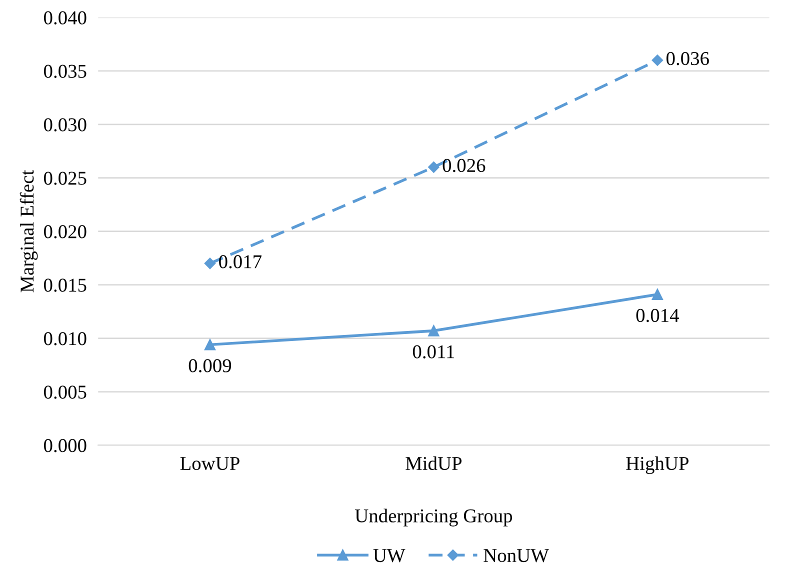  Describe the element at coordinates (65, 231) in the screenshot. I see `y-tick-label: 0.020` at that location.